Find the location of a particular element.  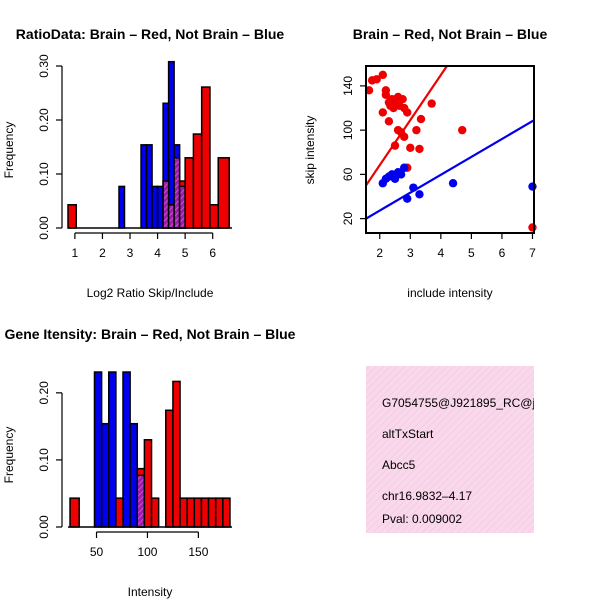

scatter-x-tick-label: 5 is located at coordinates (471, 253).